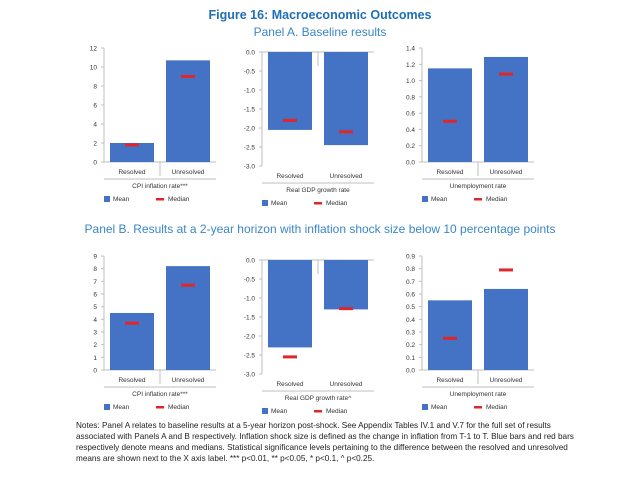 Image resolution: width=640 pixels, height=488 pixels. Describe the element at coordinates (95, 333) in the screenshot. I see `y-tick-label: 3` at that location.